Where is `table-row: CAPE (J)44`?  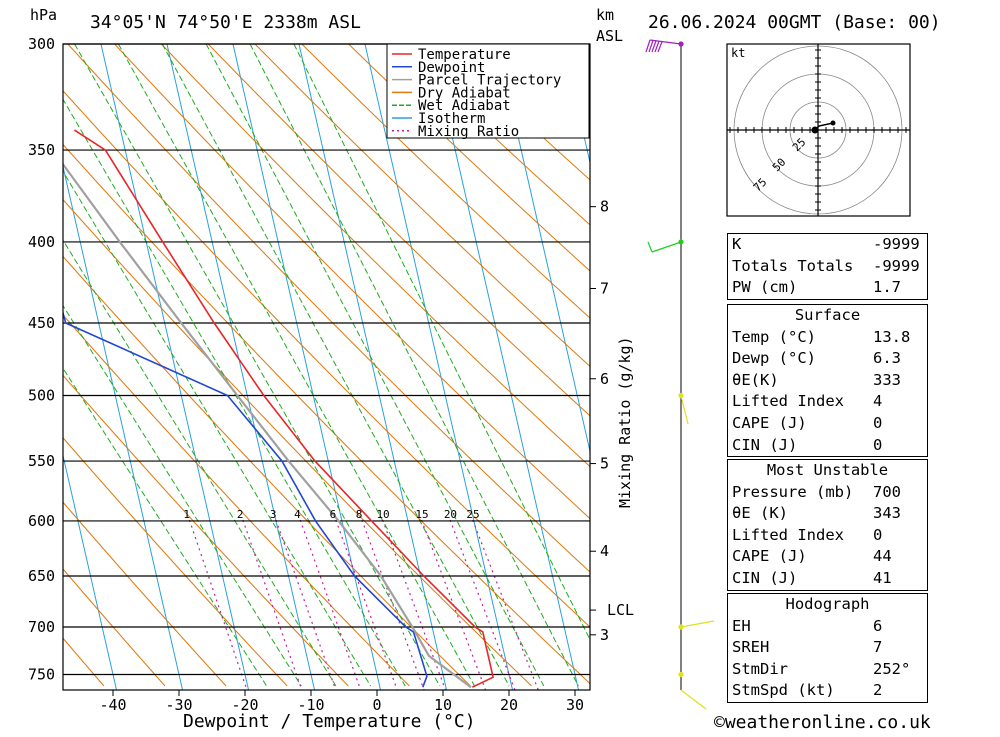
table-row: CAPE (J)44 is located at coordinates (827, 557).